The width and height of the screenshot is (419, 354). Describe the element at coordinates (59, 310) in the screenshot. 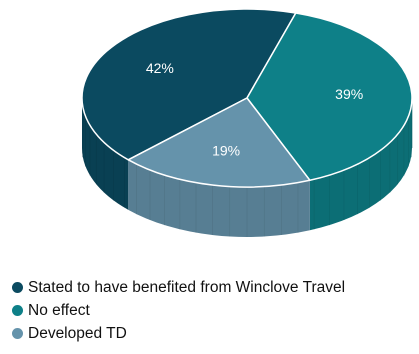

I see `legend-label: No effect` at that location.